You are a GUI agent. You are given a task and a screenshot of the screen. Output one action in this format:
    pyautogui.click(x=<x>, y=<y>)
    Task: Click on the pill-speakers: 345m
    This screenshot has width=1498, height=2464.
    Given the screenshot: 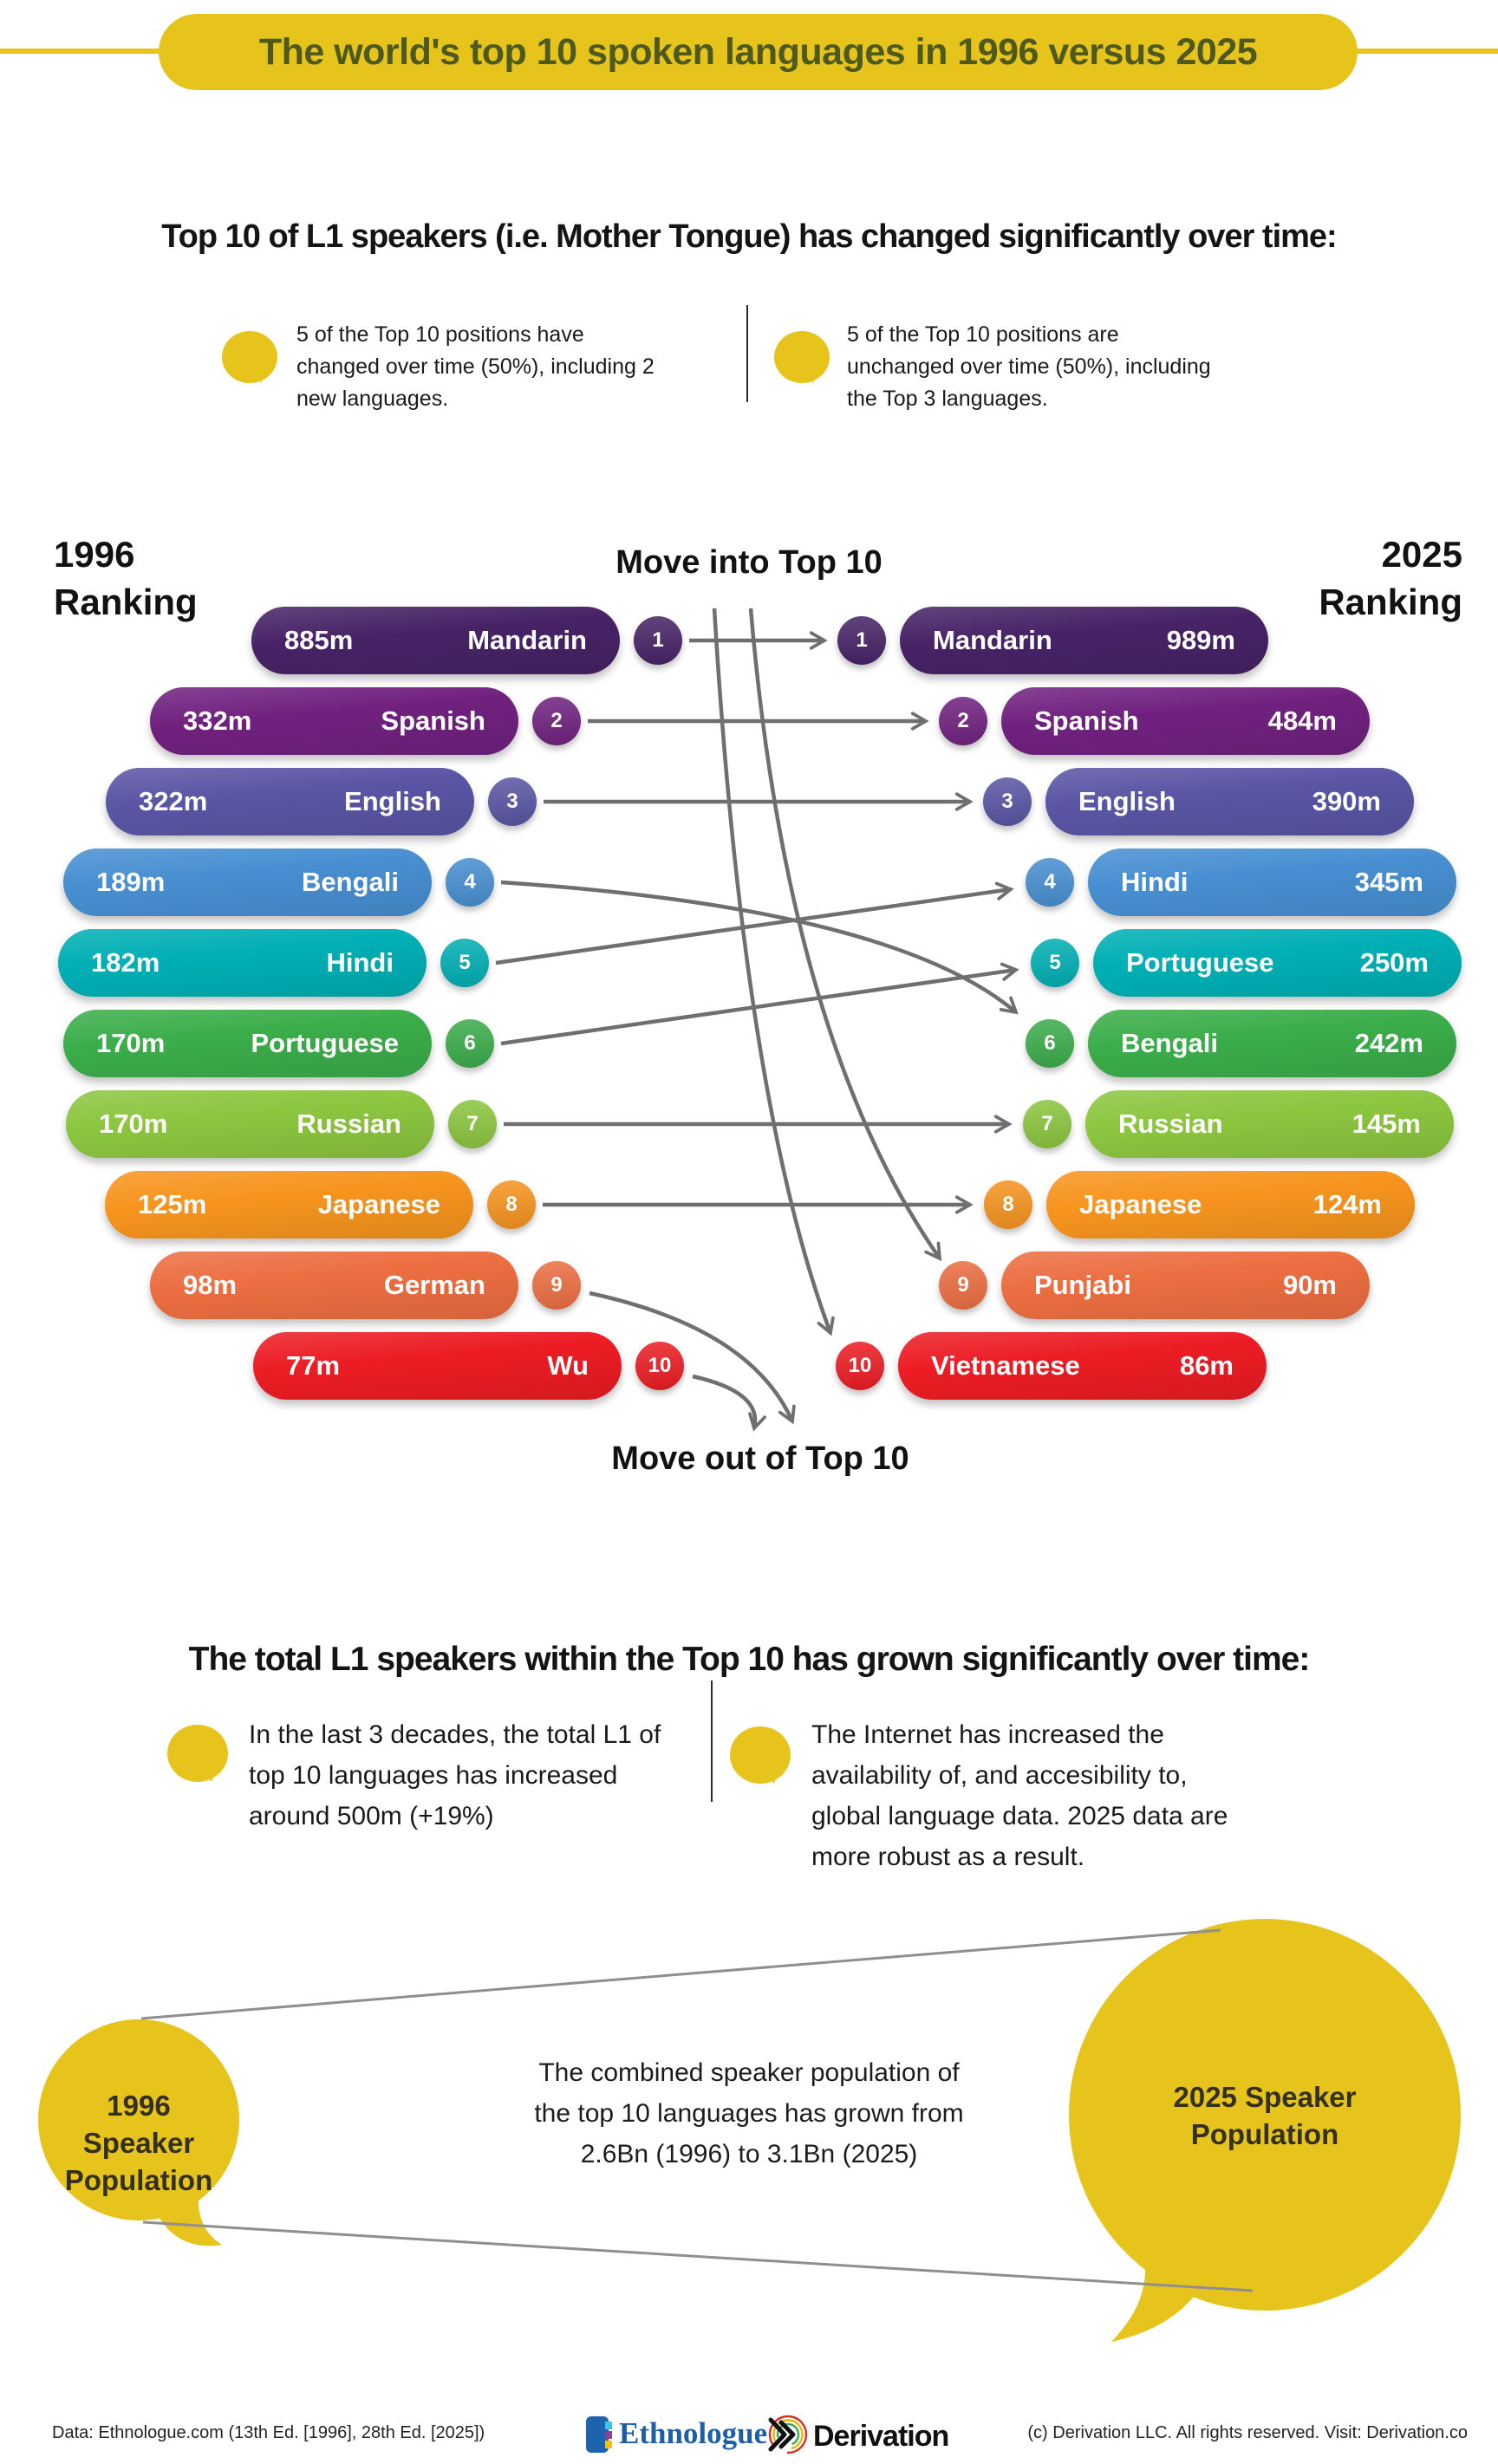 What is the action you would take?
    pyautogui.click(x=1389, y=882)
    